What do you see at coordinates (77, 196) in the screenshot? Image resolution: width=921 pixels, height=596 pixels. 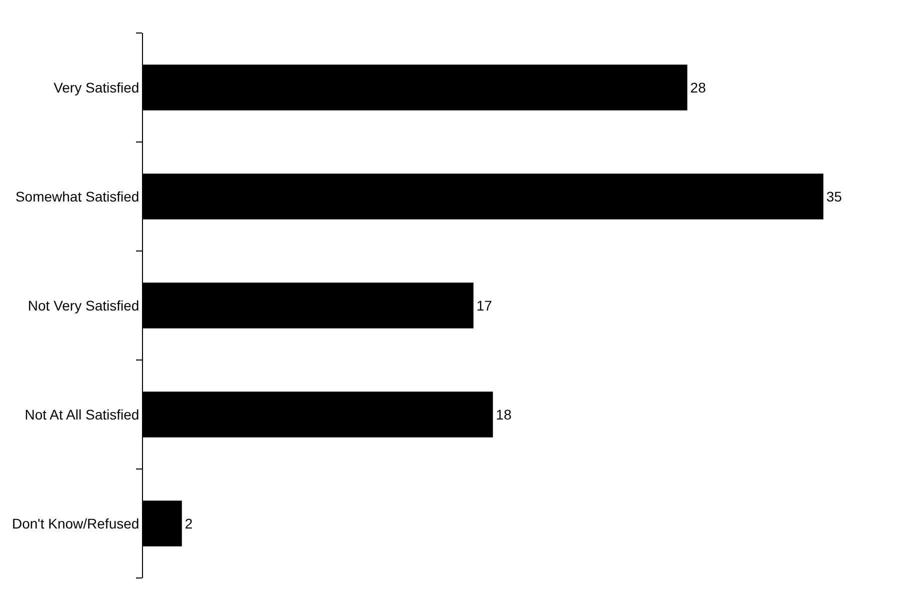 I see `y-tick-label: Somewhat Satisfied` at bounding box center [77, 196].